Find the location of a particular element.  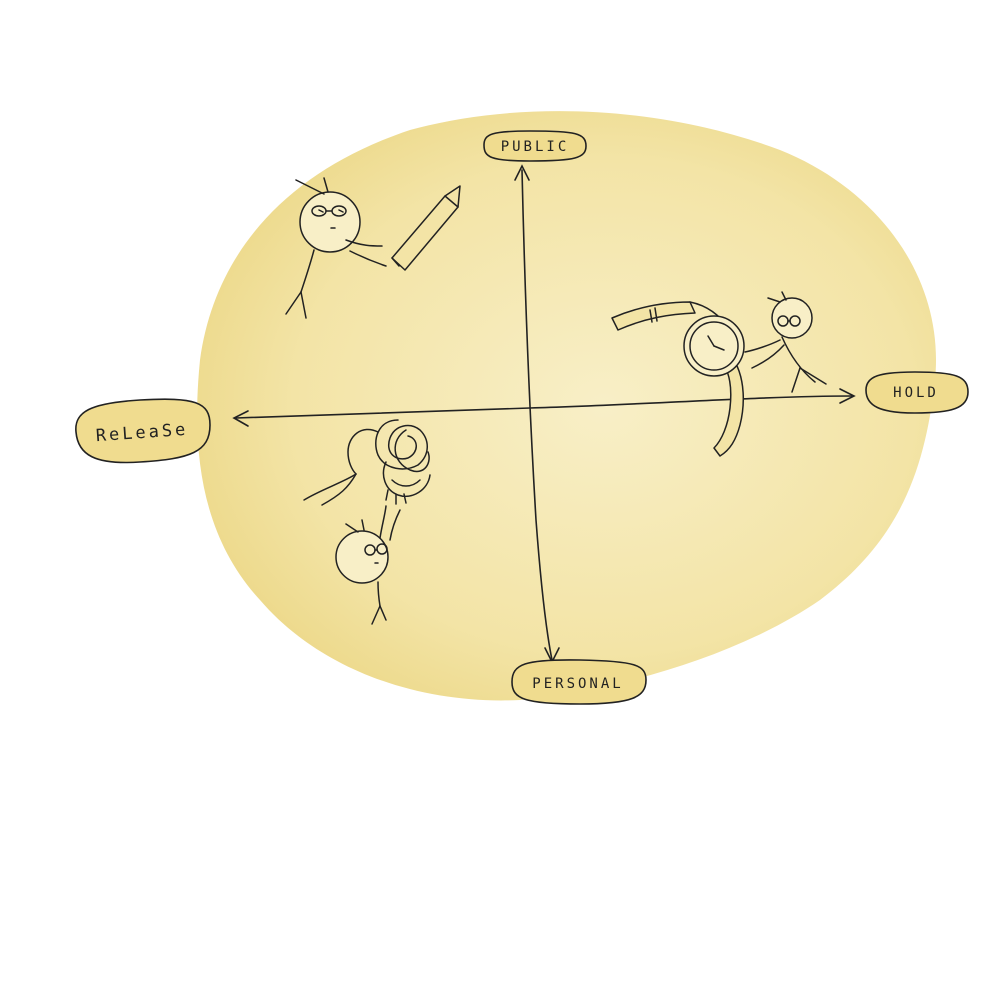

label-top: PUBLIC is located at coordinates (535, 146).